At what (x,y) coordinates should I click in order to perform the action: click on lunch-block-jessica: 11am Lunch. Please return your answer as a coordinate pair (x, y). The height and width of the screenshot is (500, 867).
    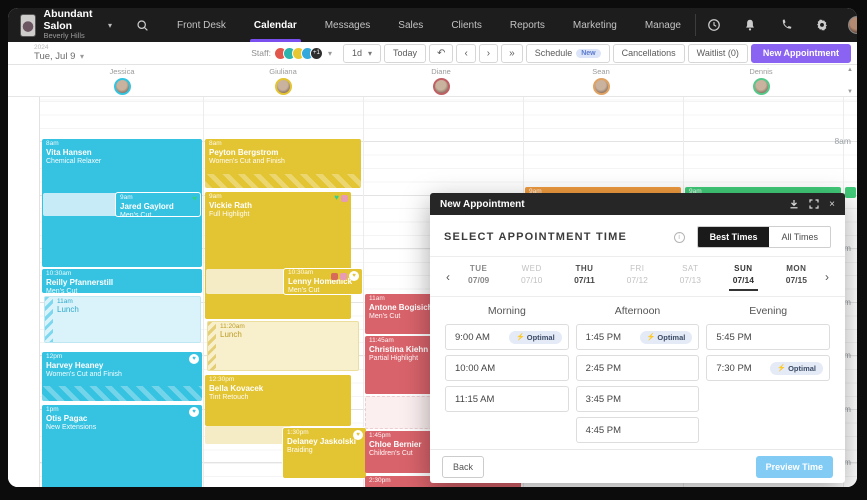
    Looking at the image, I should click on (122, 319).